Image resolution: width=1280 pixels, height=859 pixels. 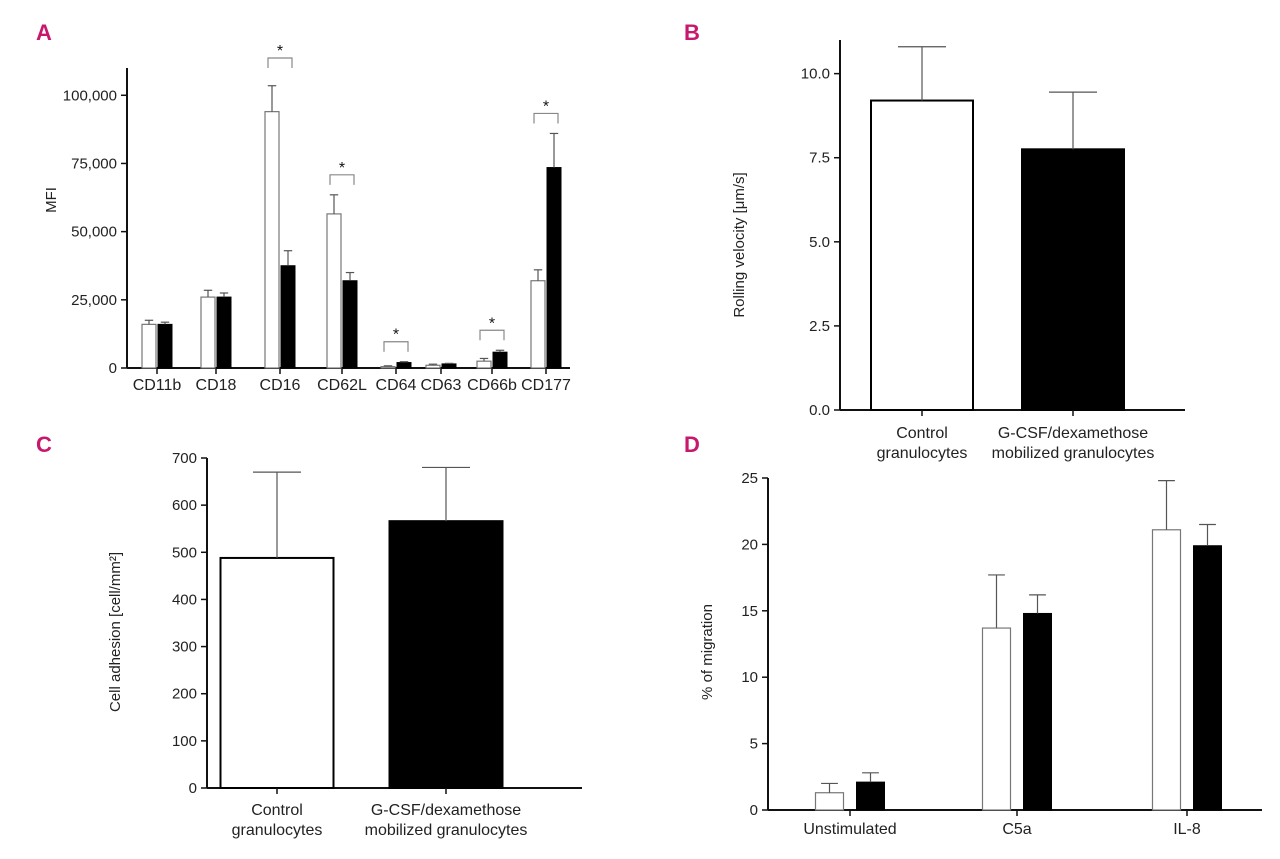 I want to click on y-axis-label-c: Cell adhesion [cell/mm²], so click(x=115, y=632).